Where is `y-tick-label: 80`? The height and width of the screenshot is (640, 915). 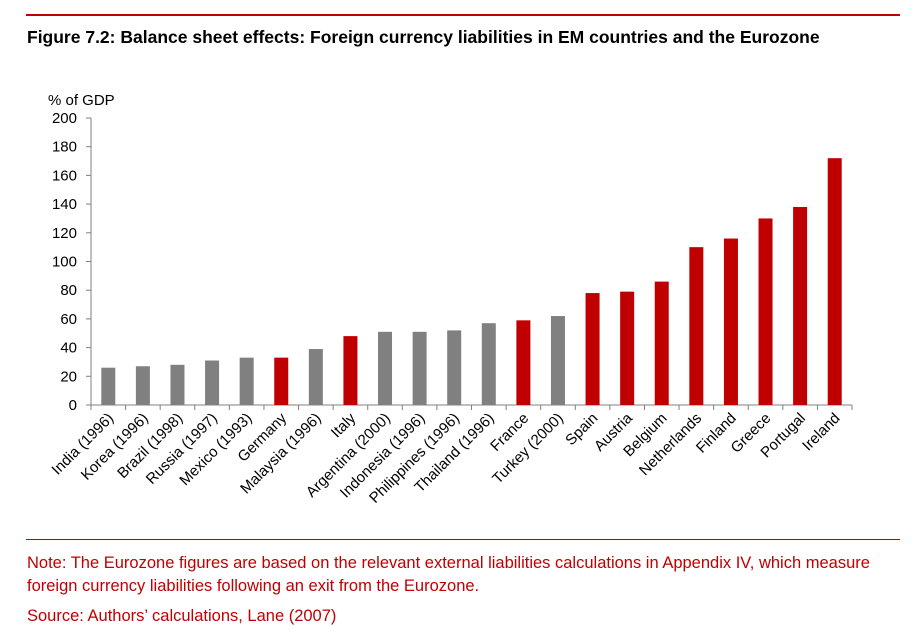 y-tick-label: 80 is located at coordinates (68, 290).